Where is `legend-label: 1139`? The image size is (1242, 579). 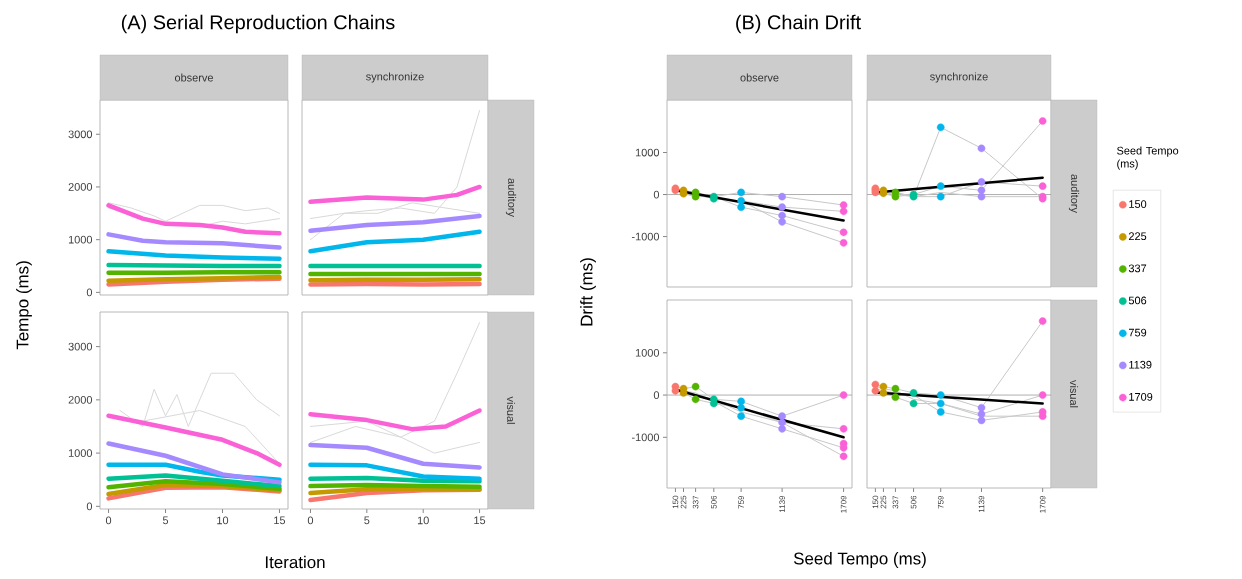 legend-label: 1139 is located at coordinates (1140, 364).